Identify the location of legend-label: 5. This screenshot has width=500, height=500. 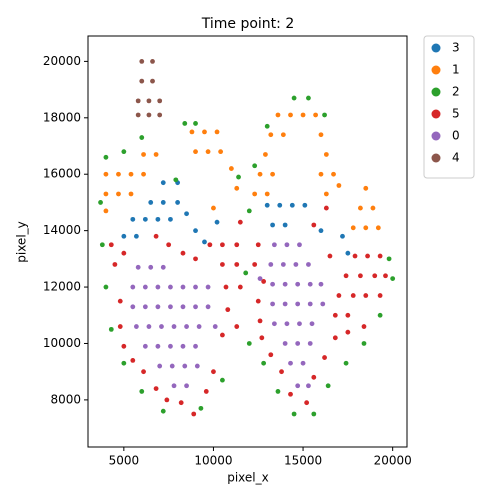
(456, 114).